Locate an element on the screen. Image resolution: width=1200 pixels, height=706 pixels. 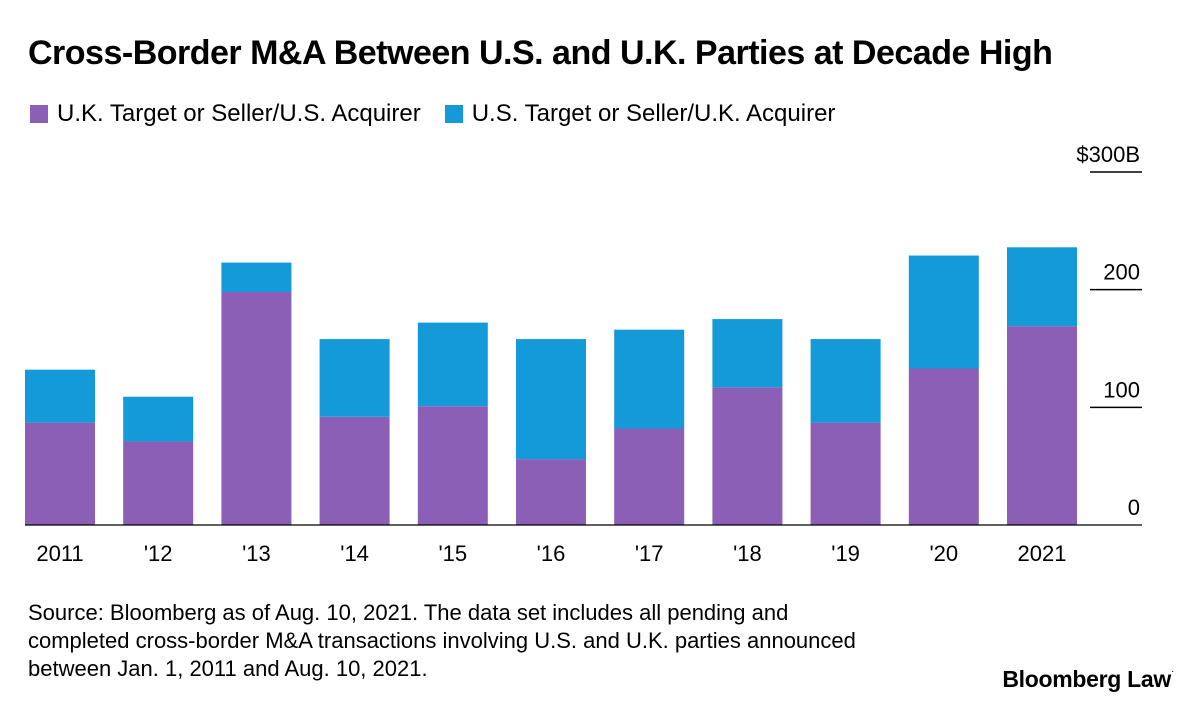
x-tick-label: '20 is located at coordinates (943, 553).